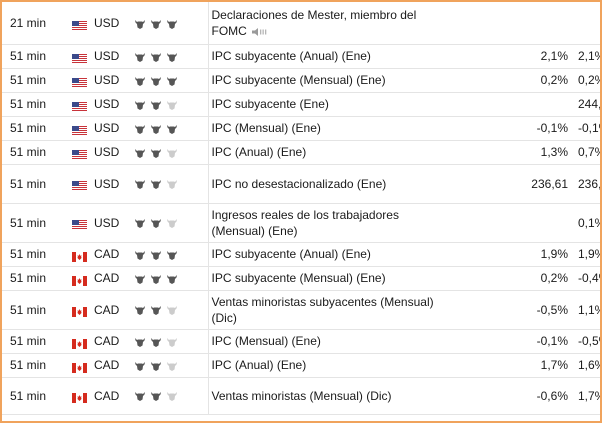 Image resolution: width=602 pixels, height=423 pixels. Describe the element at coordinates (590, 183) in the screenshot. I see `previous-value: 236,53` at that location.